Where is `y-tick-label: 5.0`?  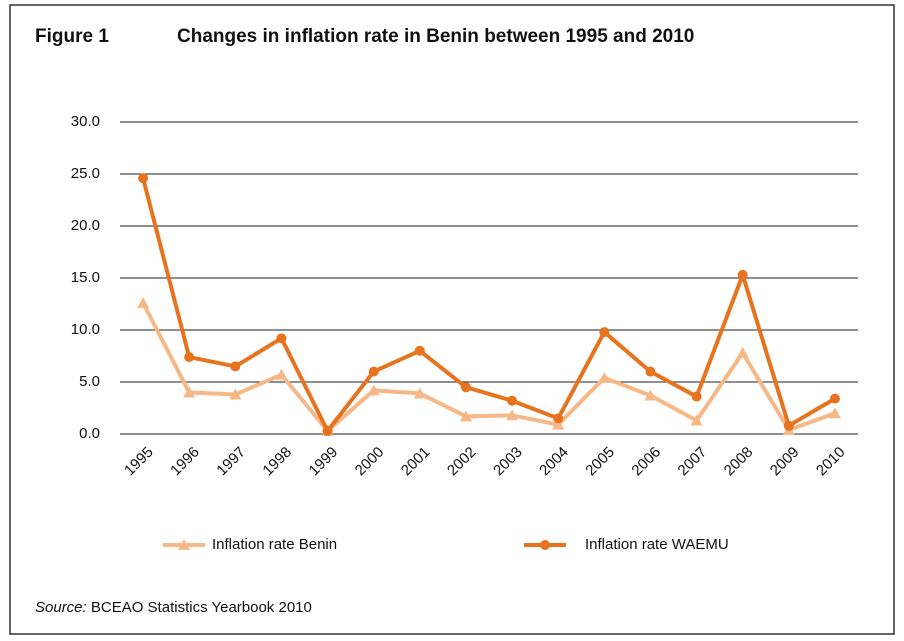 y-tick-label: 5.0 is located at coordinates (89, 381).